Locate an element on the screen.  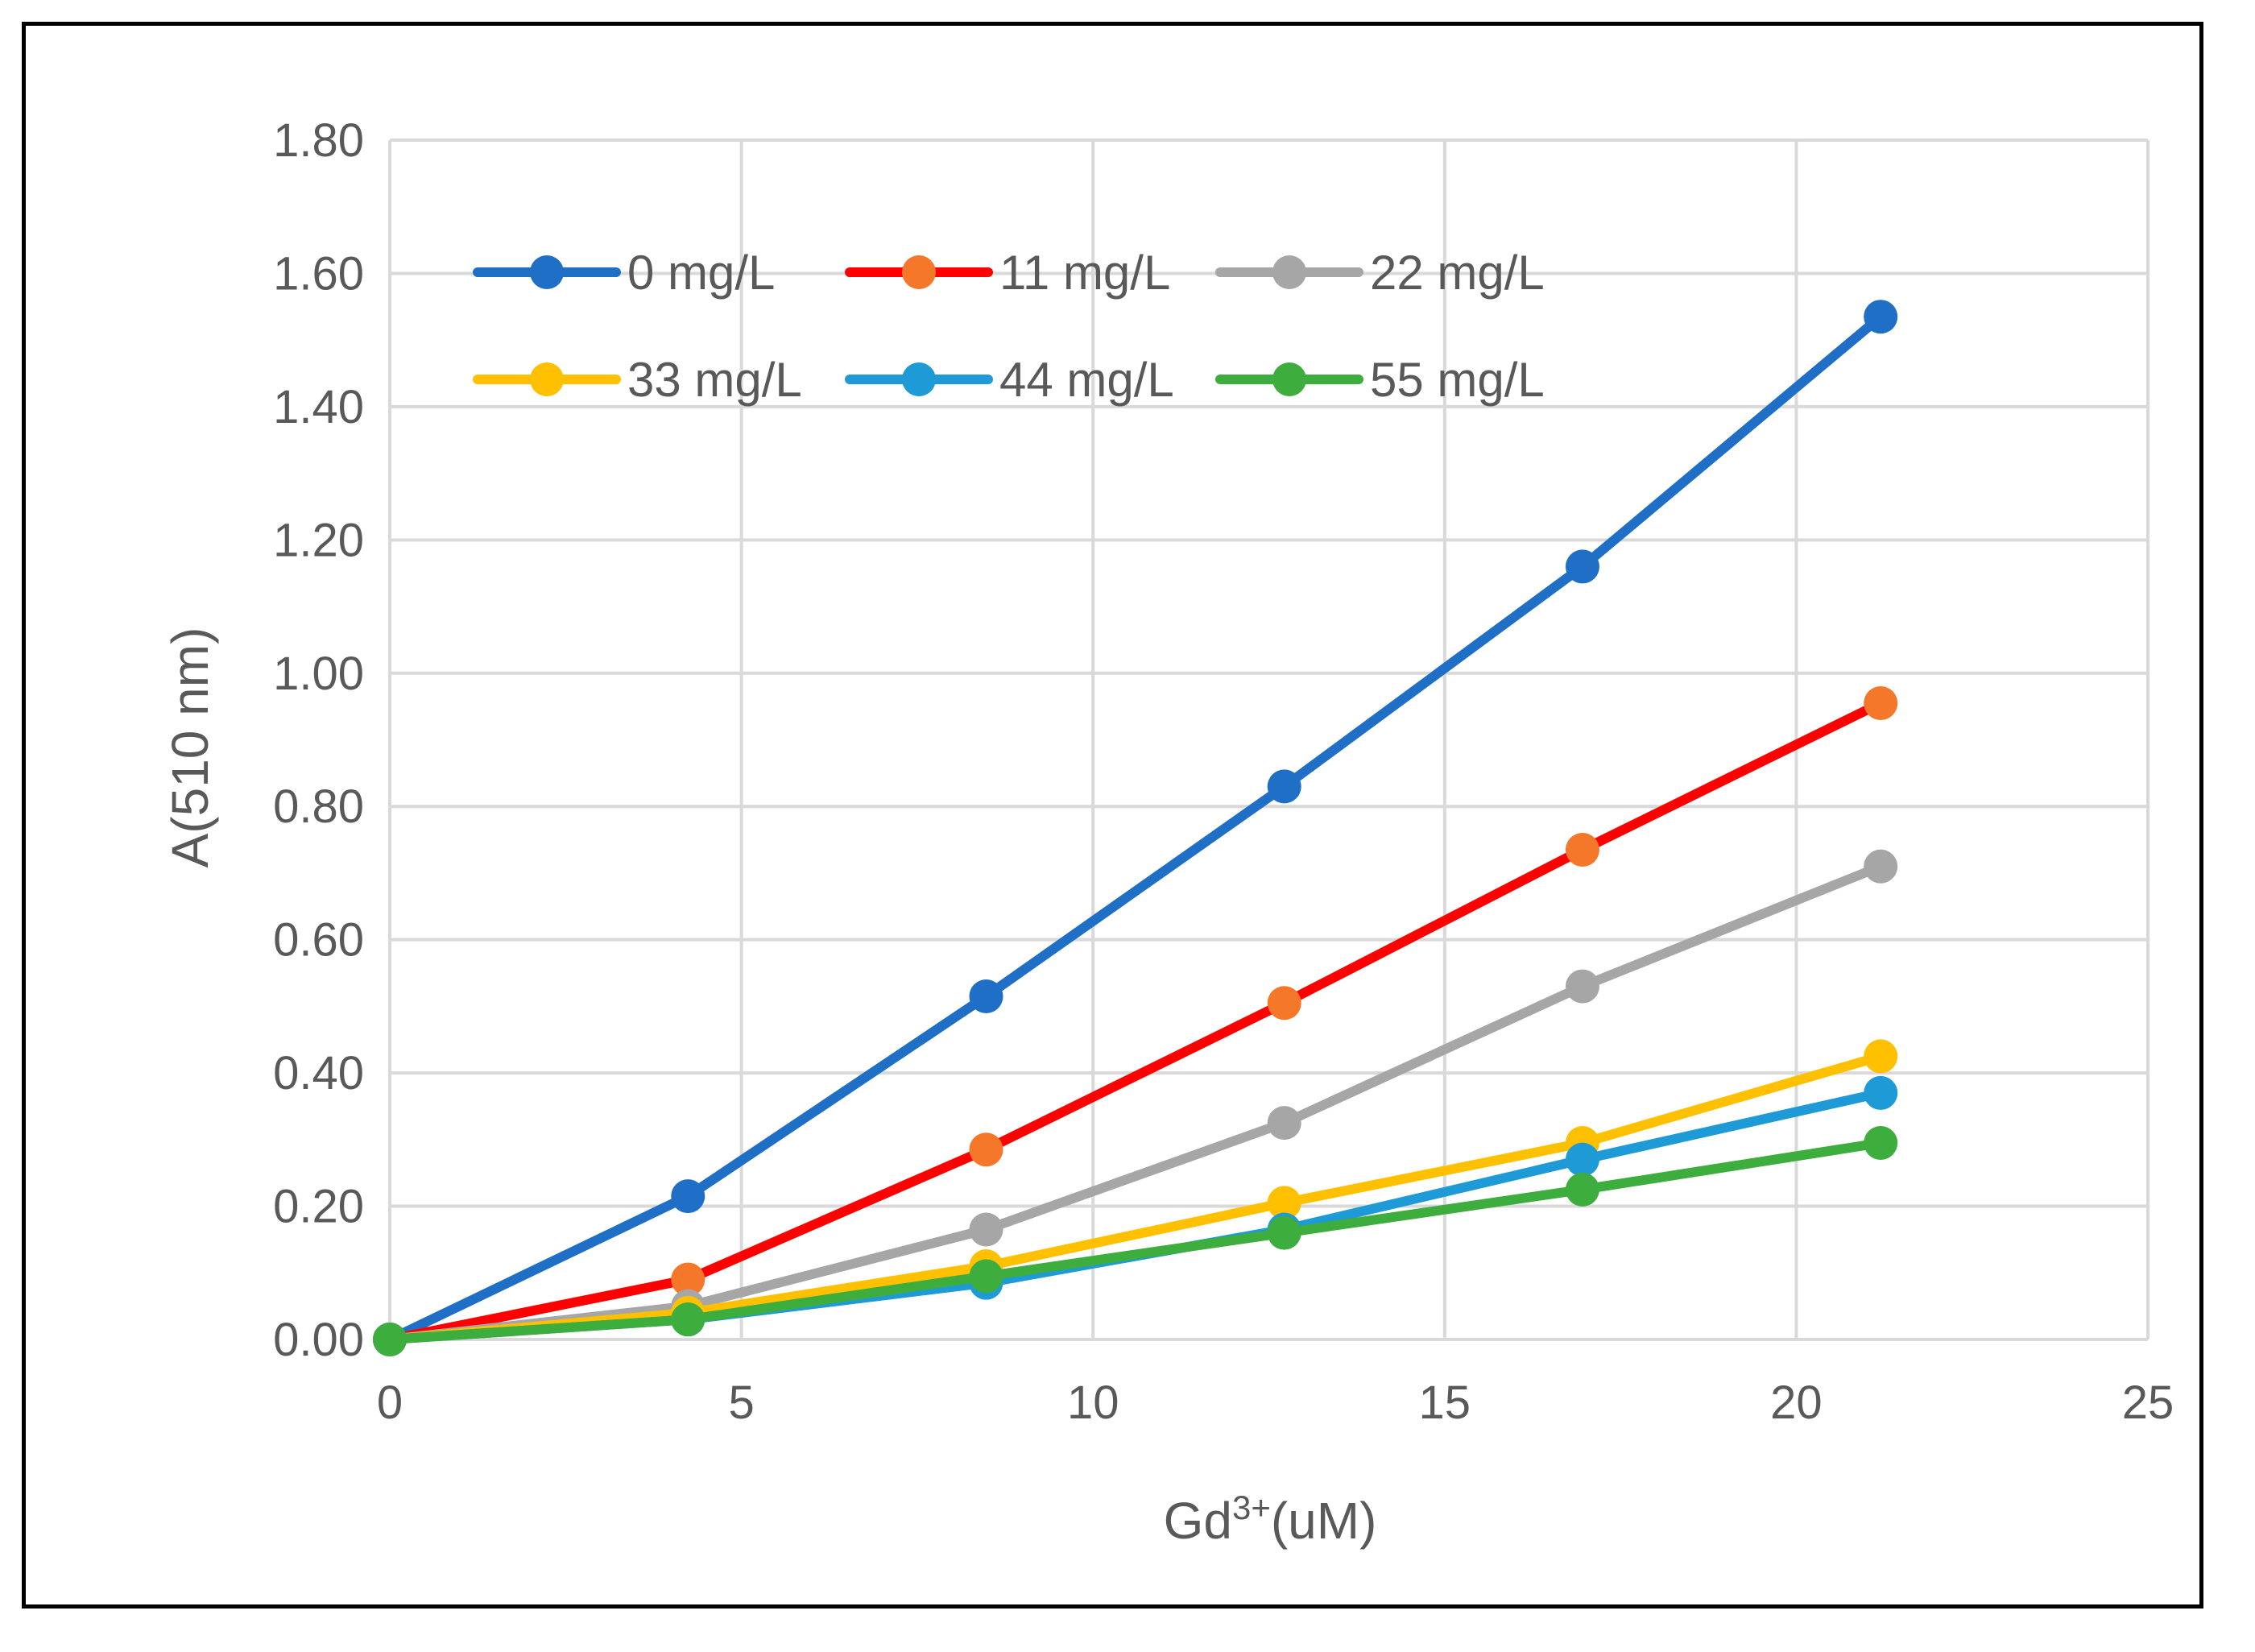
x-tick-label: 20 is located at coordinates (1796, 1403).